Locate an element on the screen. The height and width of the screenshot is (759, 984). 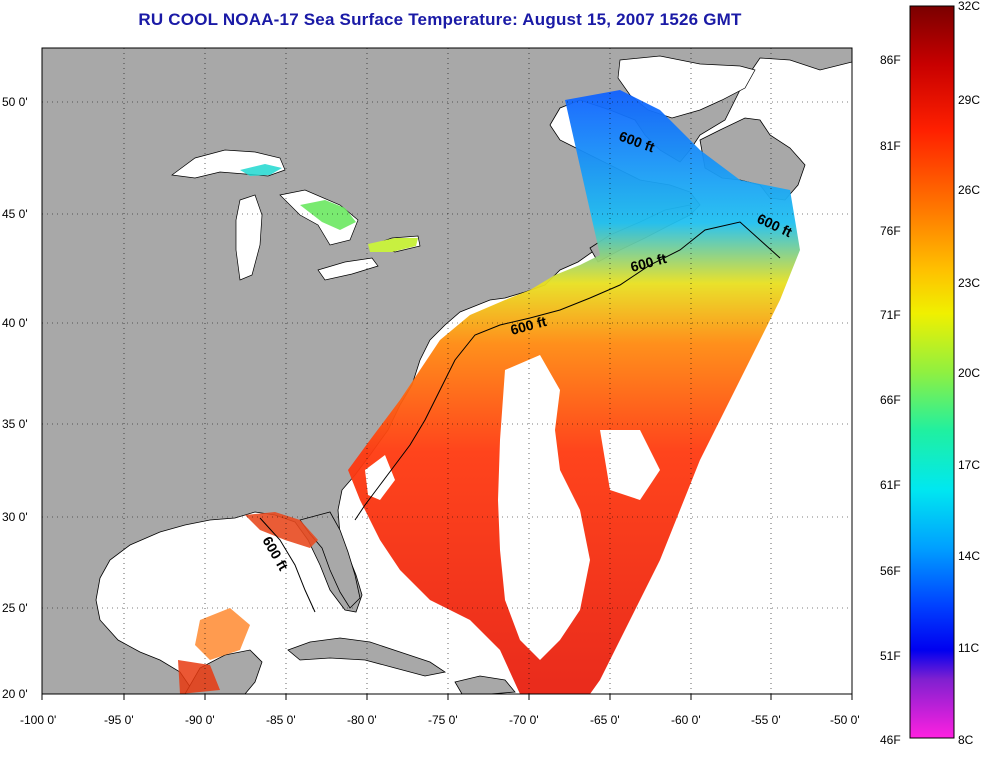
lon-label: -60 0' is located at coordinates (686, 720).